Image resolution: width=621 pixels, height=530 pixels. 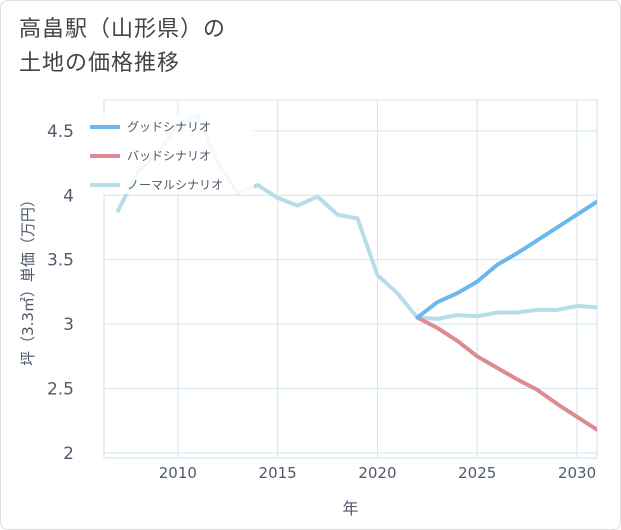 I want to click on y-axis-label: 坪（3.3㎡）単価（万円）, so click(x=28, y=279).